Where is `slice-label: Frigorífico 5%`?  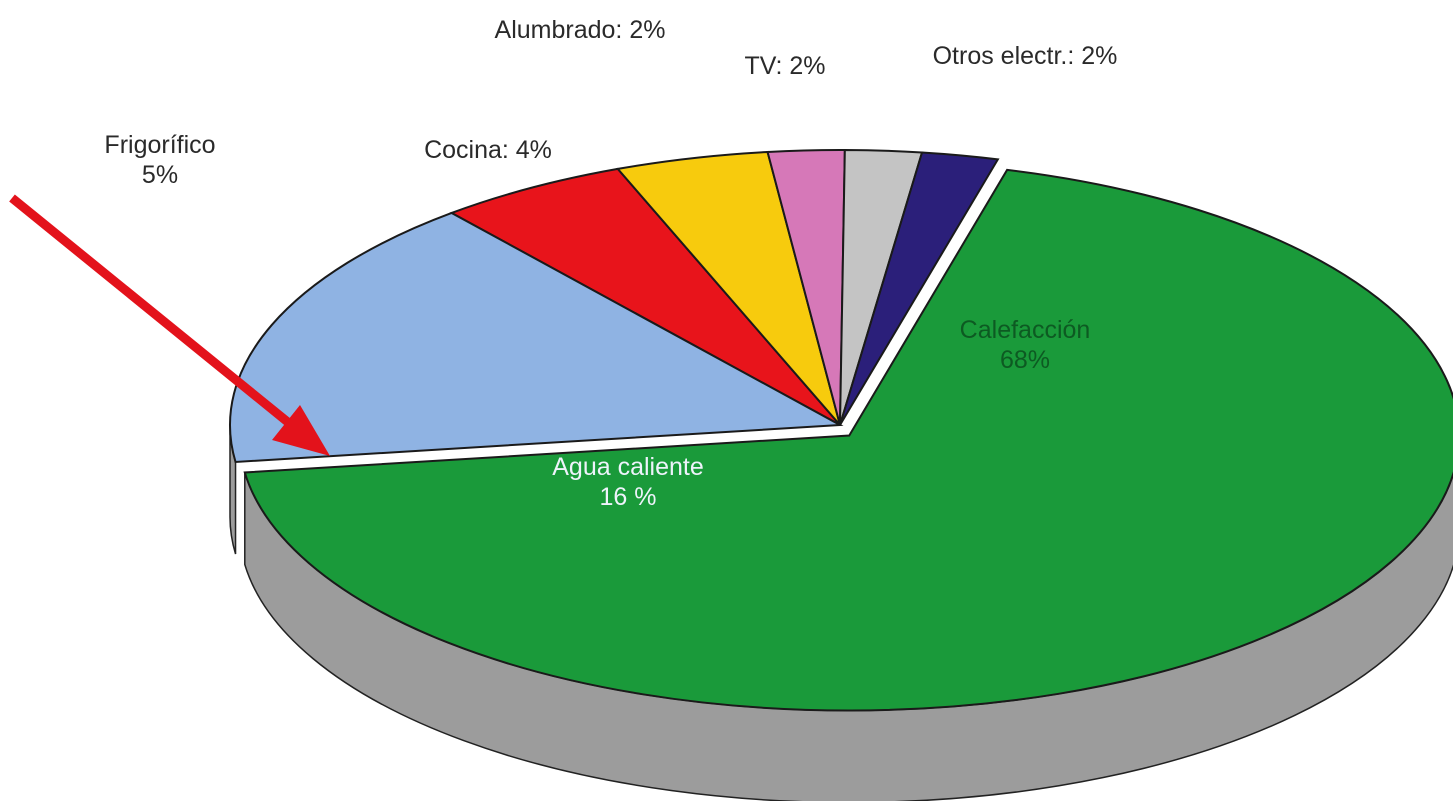 slice-label: Frigorífico 5% is located at coordinates (160, 160).